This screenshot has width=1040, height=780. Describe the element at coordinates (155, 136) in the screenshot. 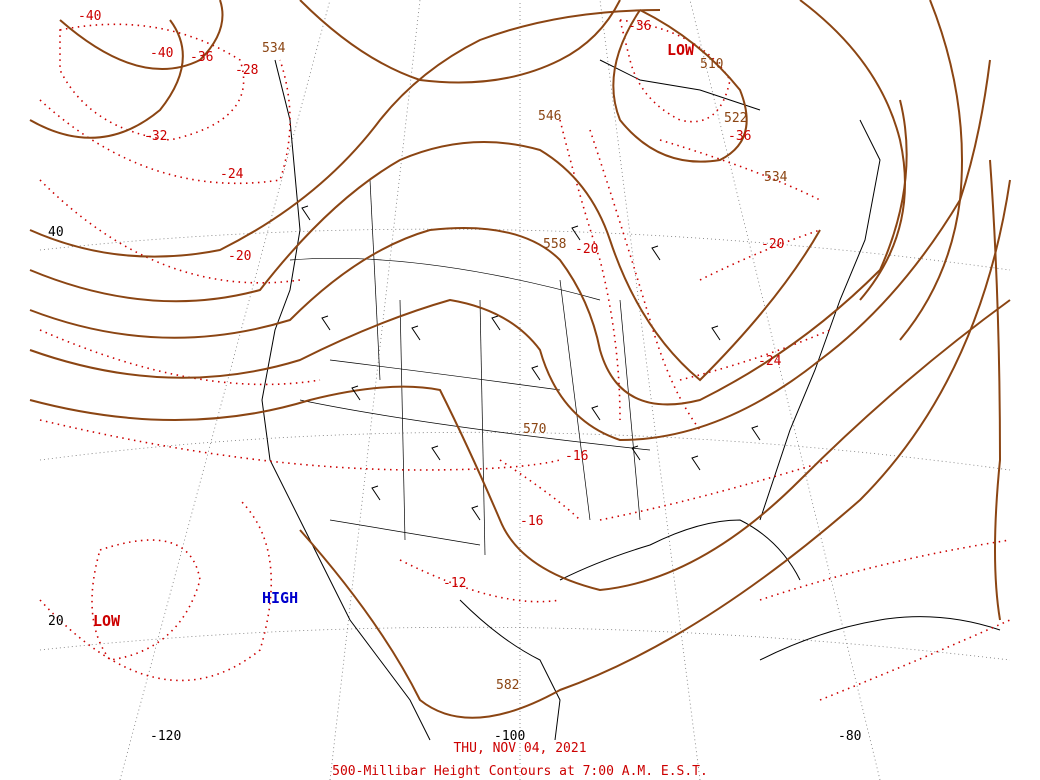

I see `temp-label: -32` at that location.